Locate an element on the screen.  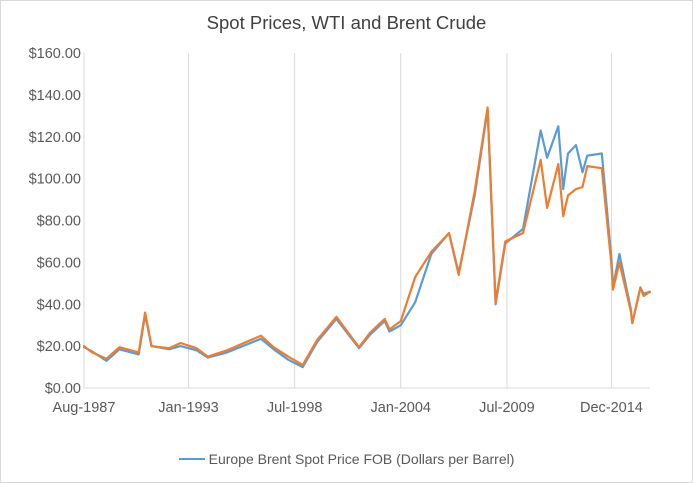
x-tick-label: Jan-1993 is located at coordinates (188, 408).